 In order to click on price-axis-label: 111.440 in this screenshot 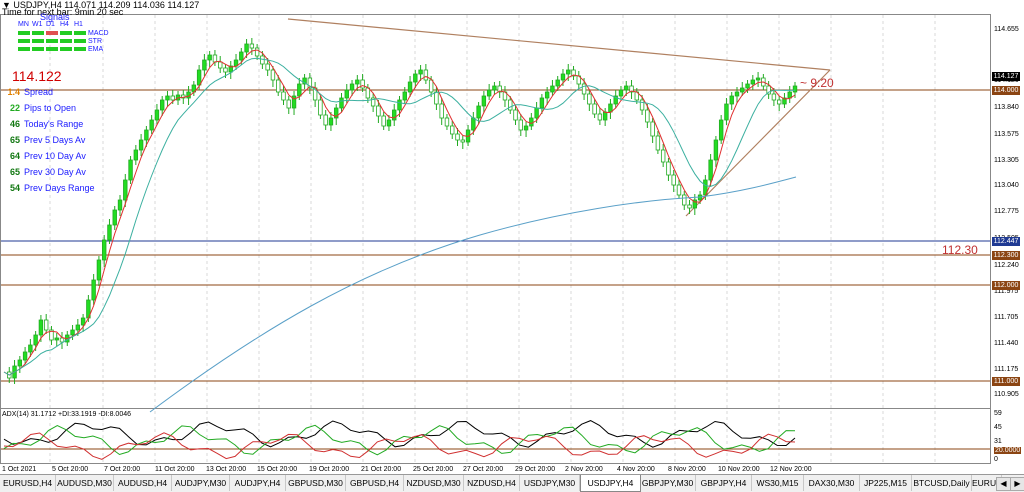, I will do `click(1006, 343)`.